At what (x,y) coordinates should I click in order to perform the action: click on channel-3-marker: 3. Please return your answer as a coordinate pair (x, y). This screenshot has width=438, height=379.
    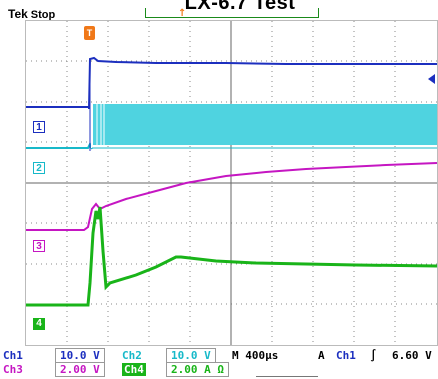
    Looking at the image, I should click on (39, 246).